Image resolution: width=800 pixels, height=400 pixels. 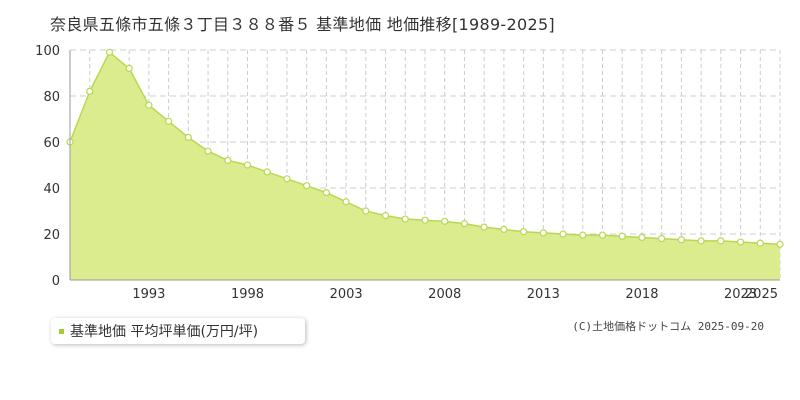 I want to click on legend-label: 基準地価 平均坪単価(万円/坪), so click(x=164, y=332).